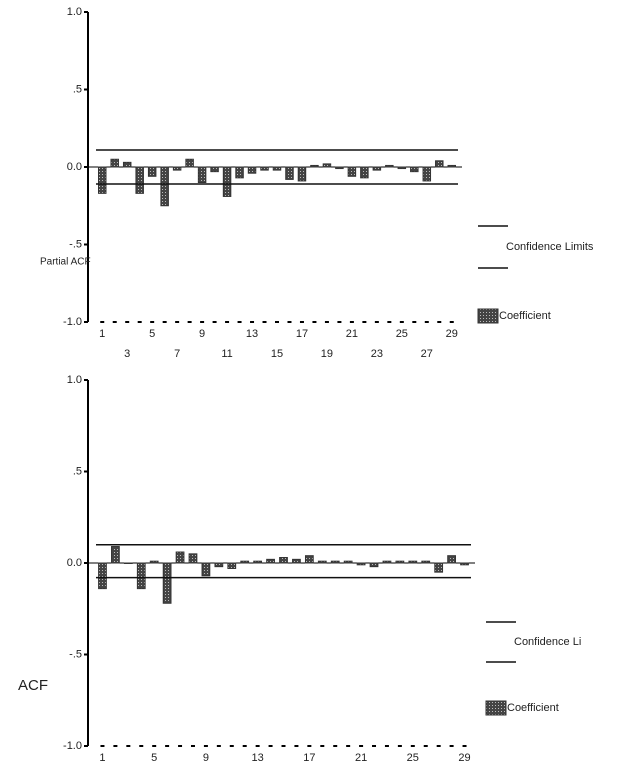  Describe the element at coordinates (427, 354) in the screenshot. I see `x-tick-label: 27` at that location.